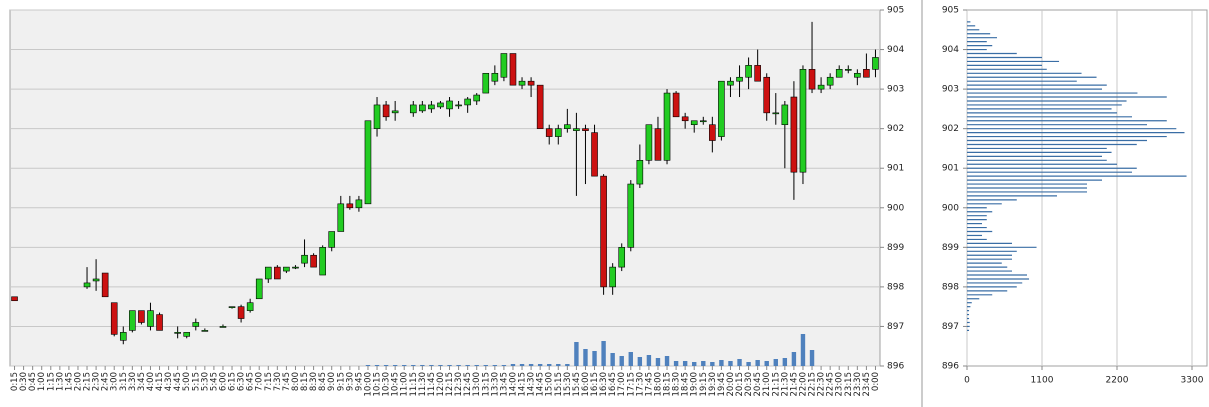 The image size is (1209, 407). What do you see at coordinates (658, 384) in the screenshot?
I see `x-tick-label: 18:00` at bounding box center [658, 384].